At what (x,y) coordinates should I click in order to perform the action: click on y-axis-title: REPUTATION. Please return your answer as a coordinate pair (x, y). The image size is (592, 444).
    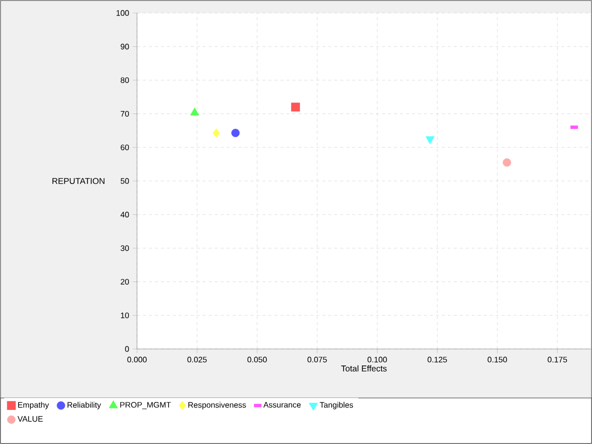
    Looking at the image, I should click on (78, 181).